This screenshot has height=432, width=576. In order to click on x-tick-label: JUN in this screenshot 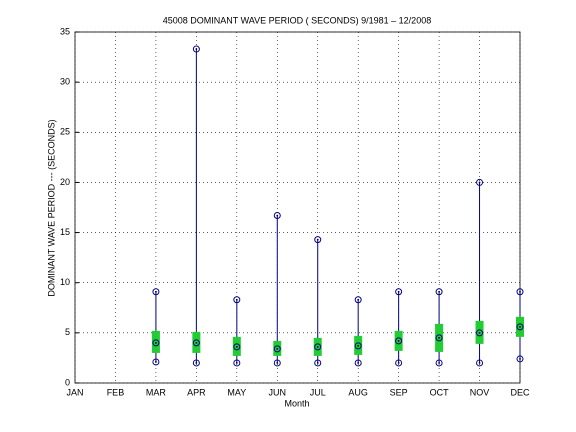, I will do `click(278, 392)`.